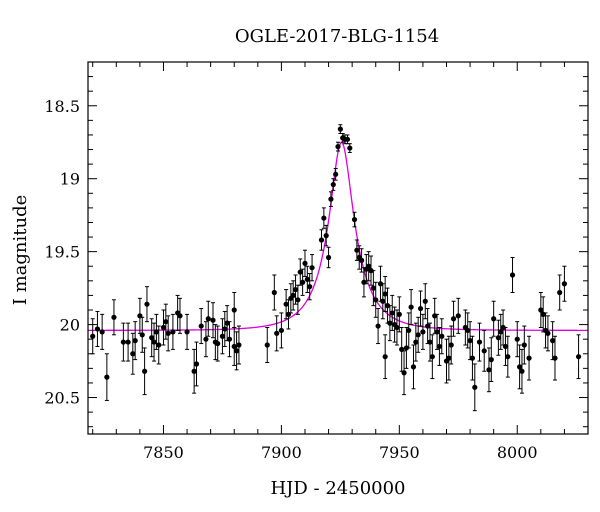 The height and width of the screenshot is (512, 600). Describe the element at coordinates (62, 106) in the screenshot. I see `y-tick-label: 18.5` at that location.